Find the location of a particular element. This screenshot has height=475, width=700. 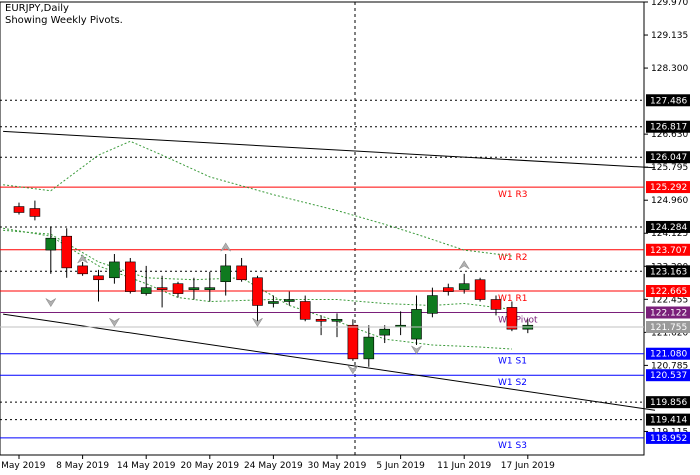

price-badge-label: 120.537 is located at coordinates (668, 376).